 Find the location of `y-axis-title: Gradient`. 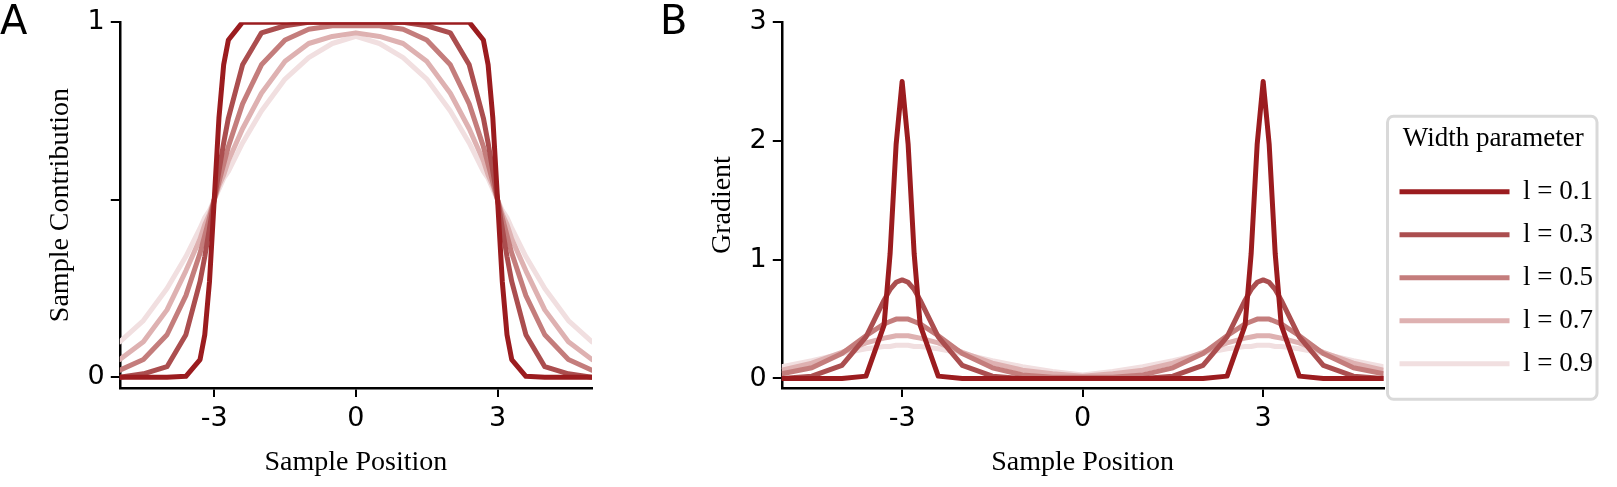

y-axis-title: Gradient is located at coordinates (721, 205).